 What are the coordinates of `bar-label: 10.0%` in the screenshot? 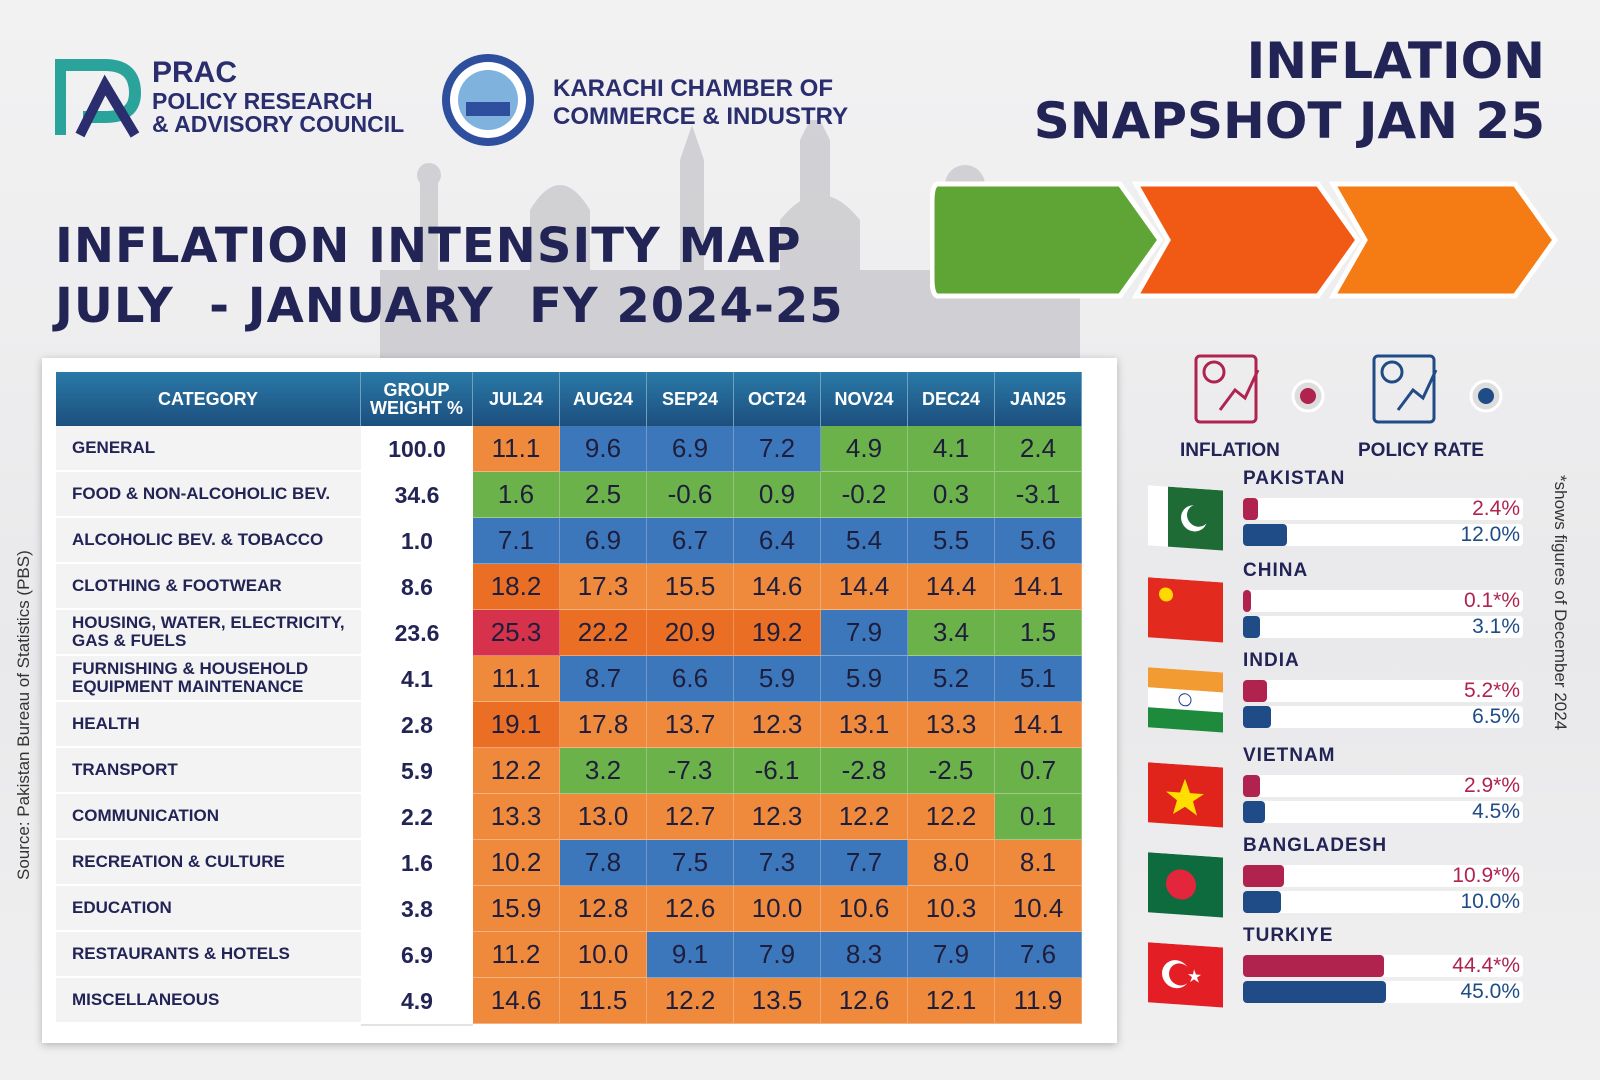 It's located at (1490, 901).